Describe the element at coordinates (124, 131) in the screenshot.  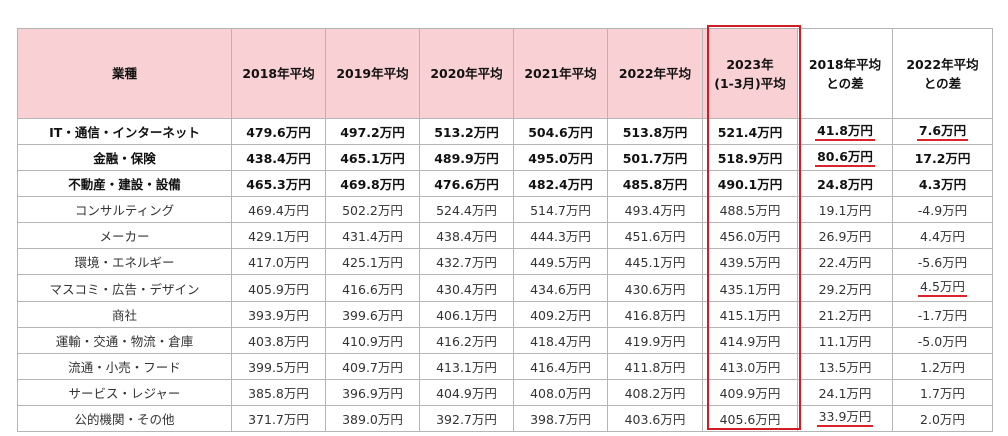
I see `industry-name-cell: IT・通信・インターネット` at that location.